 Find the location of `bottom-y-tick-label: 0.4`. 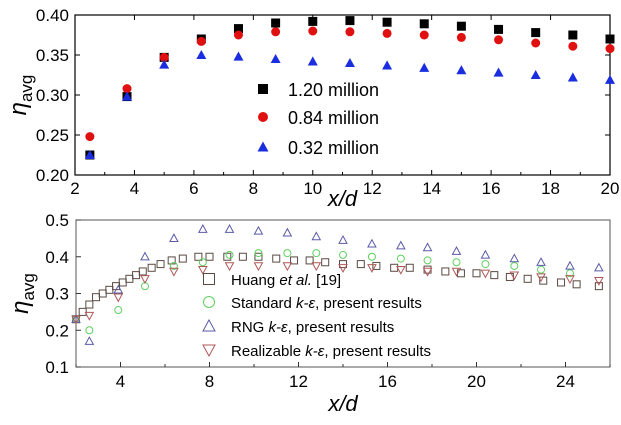

bottom-y-tick-label: 0.4 is located at coordinates (57, 257).